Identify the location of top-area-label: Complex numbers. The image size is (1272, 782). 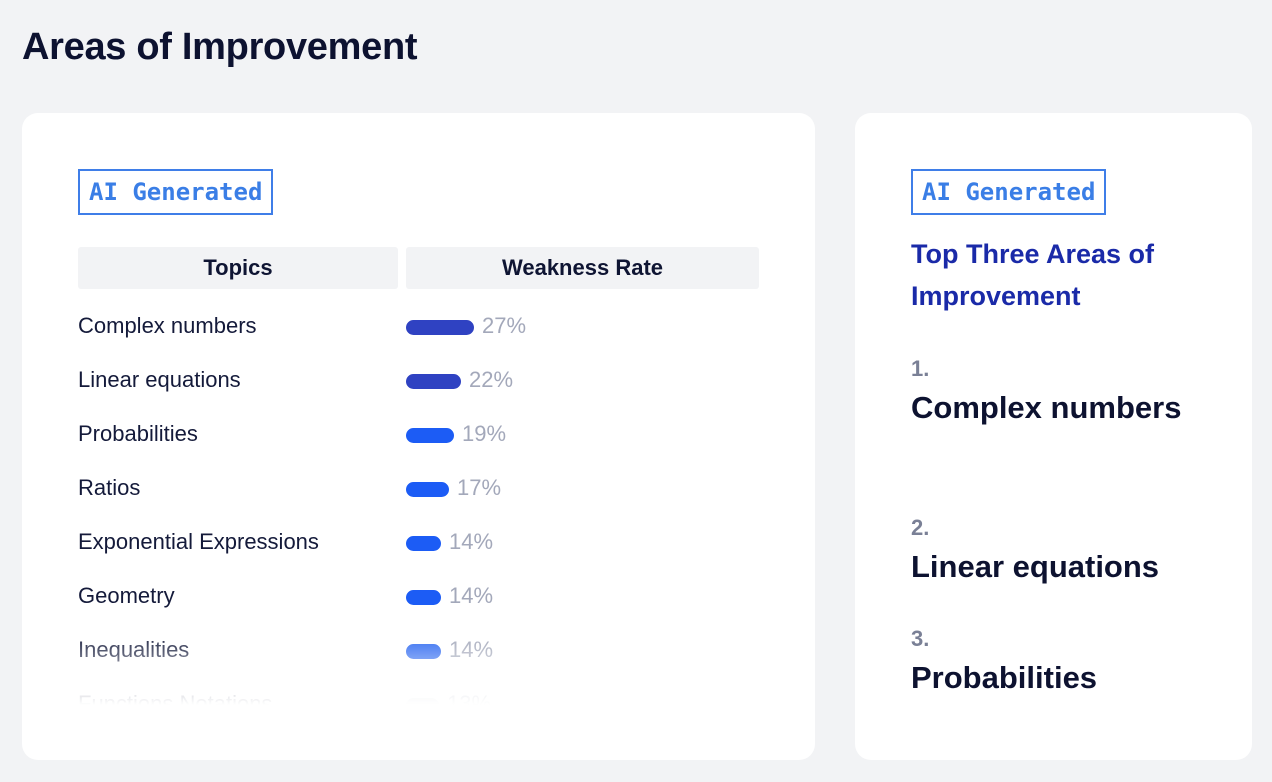
(1046, 407).